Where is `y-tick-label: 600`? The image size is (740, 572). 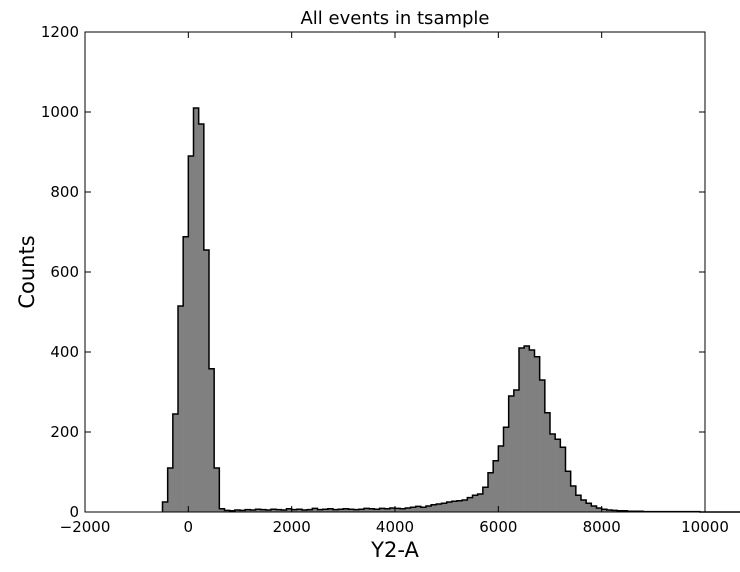
y-tick-label: 600 is located at coordinates (64, 272).